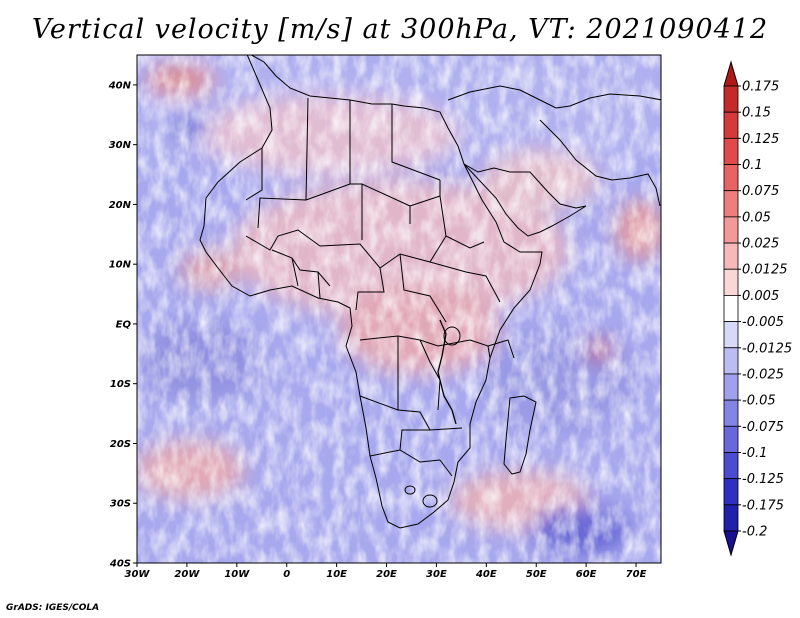 The height and width of the screenshot is (618, 800). What do you see at coordinates (760, 191) in the screenshot?
I see `colorbar-label: 0.075` at bounding box center [760, 191].